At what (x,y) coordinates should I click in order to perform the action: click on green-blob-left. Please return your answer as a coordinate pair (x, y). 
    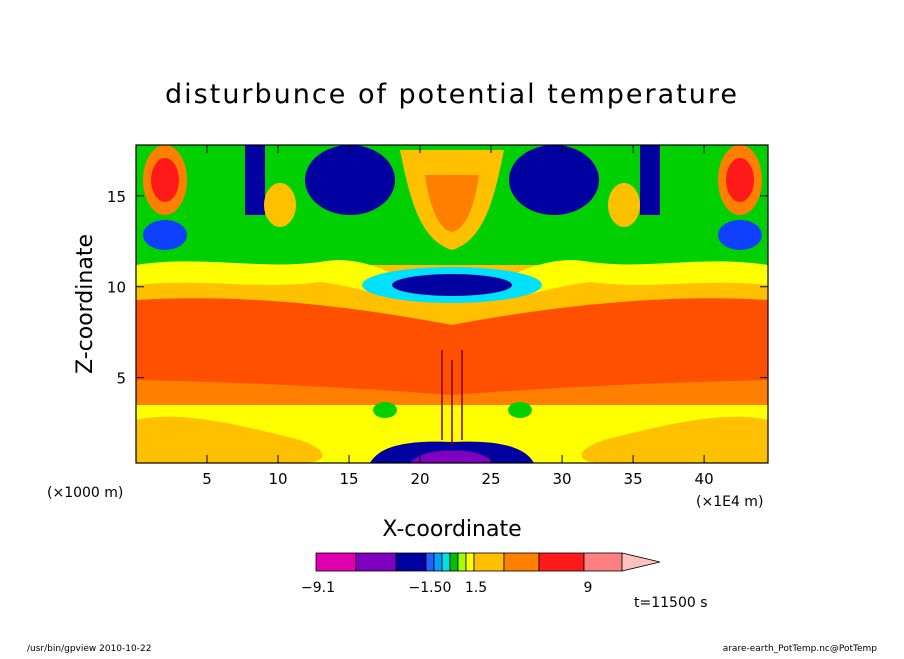
    Looking at the image, I should click on (385, 410).